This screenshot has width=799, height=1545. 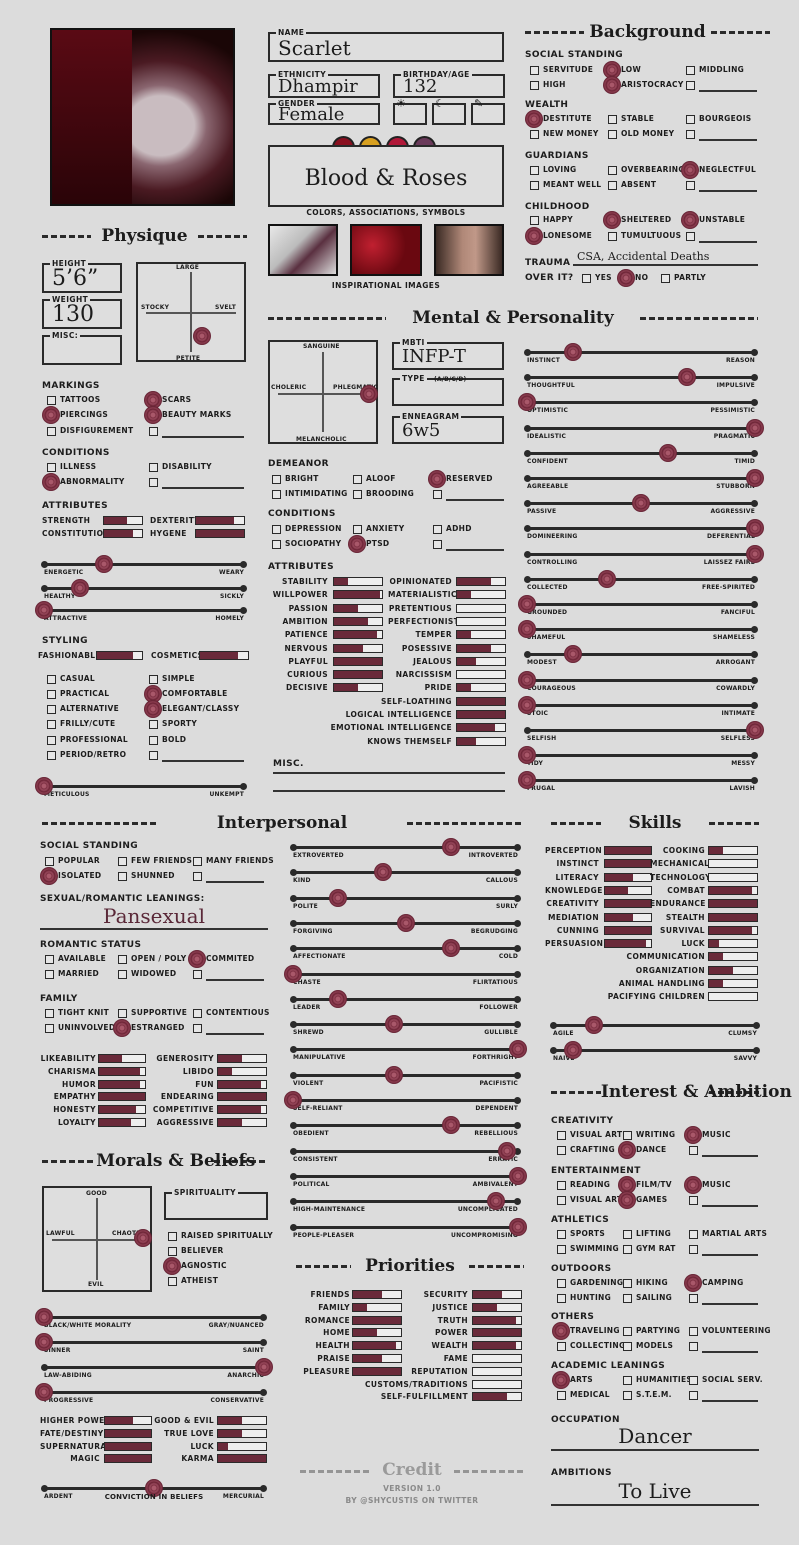 What do you see at coordinates (561, 1346) in the screenshot?
I see `others-collecting-checkbox` at bounding box center [561, 1346].